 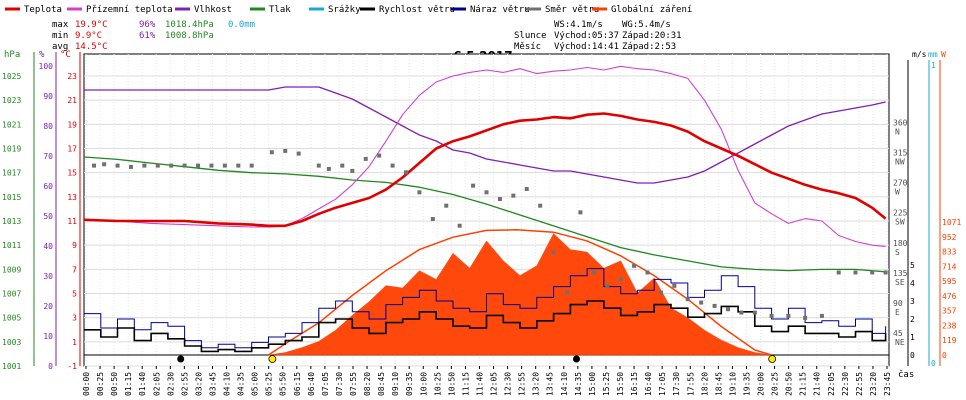 I want to click on axis-tick-hpa: 1011, so click(x=11, y=245).